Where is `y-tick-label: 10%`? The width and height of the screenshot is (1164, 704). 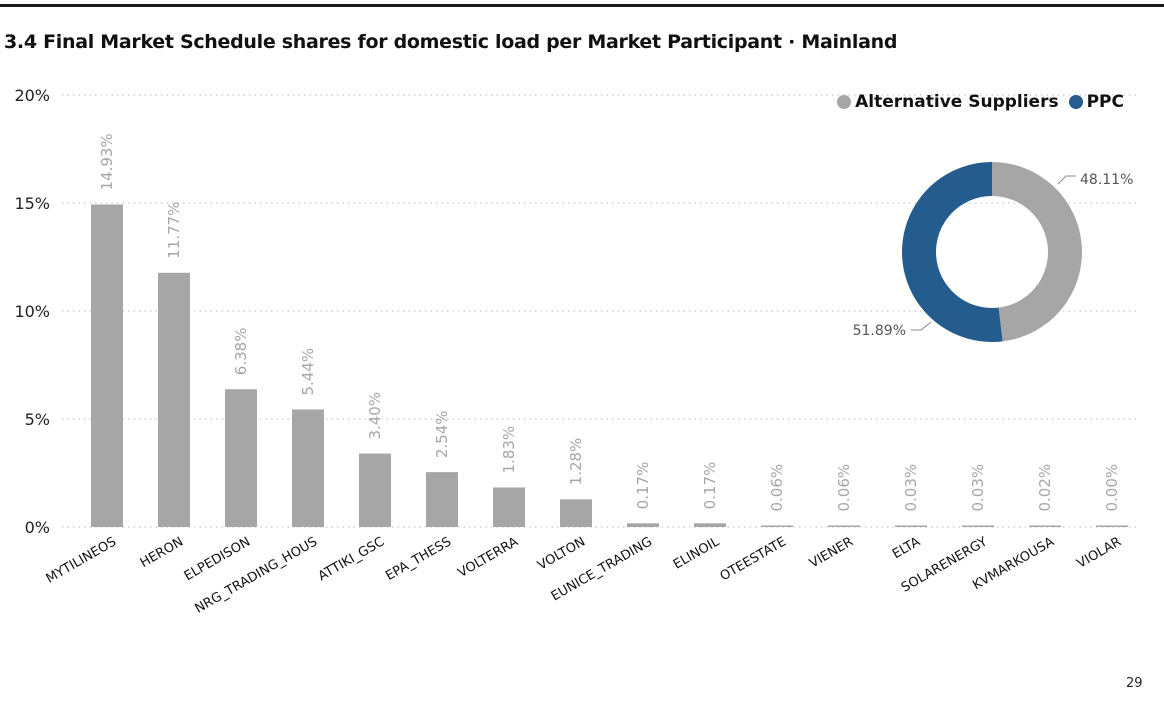
y-tick-label: 10% is located at coordinates (32, 311).